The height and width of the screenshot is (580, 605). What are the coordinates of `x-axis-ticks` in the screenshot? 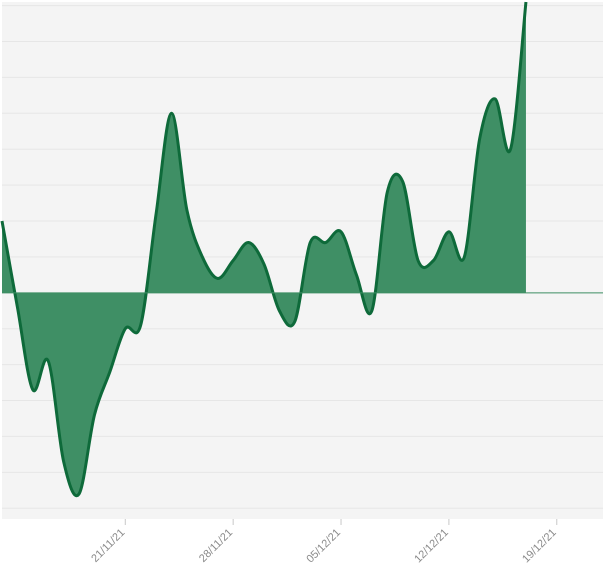 It's located at (341, 522).